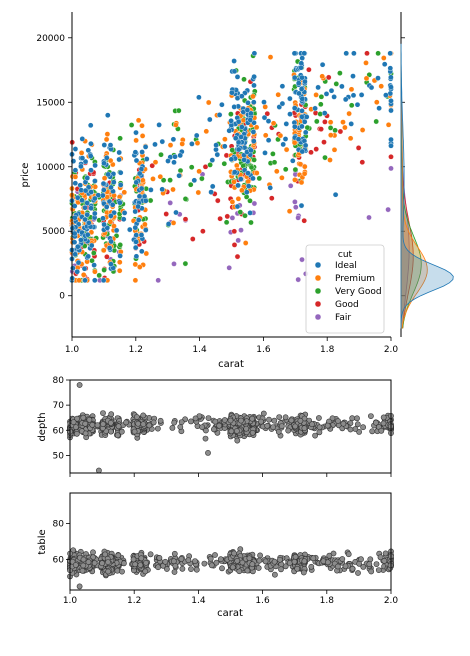  I want to click on table-y-label: table, so click(42, 541).